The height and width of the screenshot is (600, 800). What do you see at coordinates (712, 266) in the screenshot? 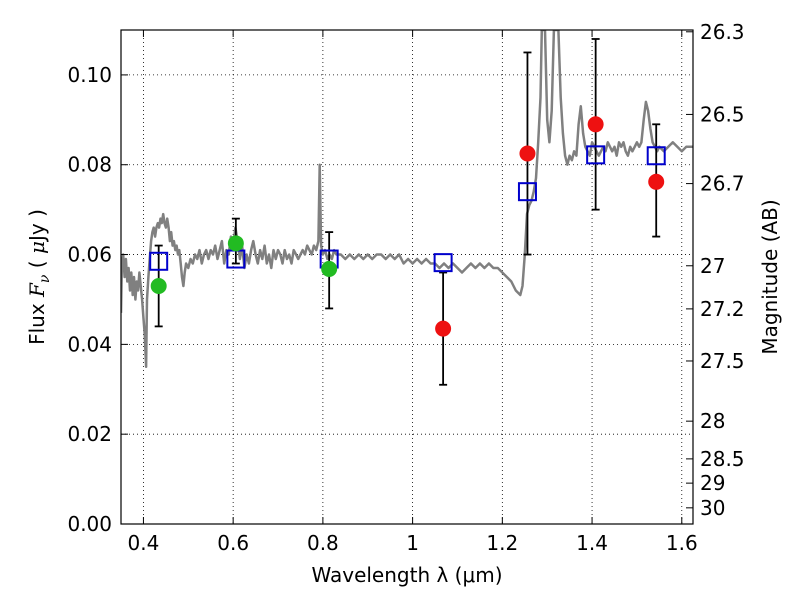
I see `y2-tick-label: 27` at bounding box center [712, 266].